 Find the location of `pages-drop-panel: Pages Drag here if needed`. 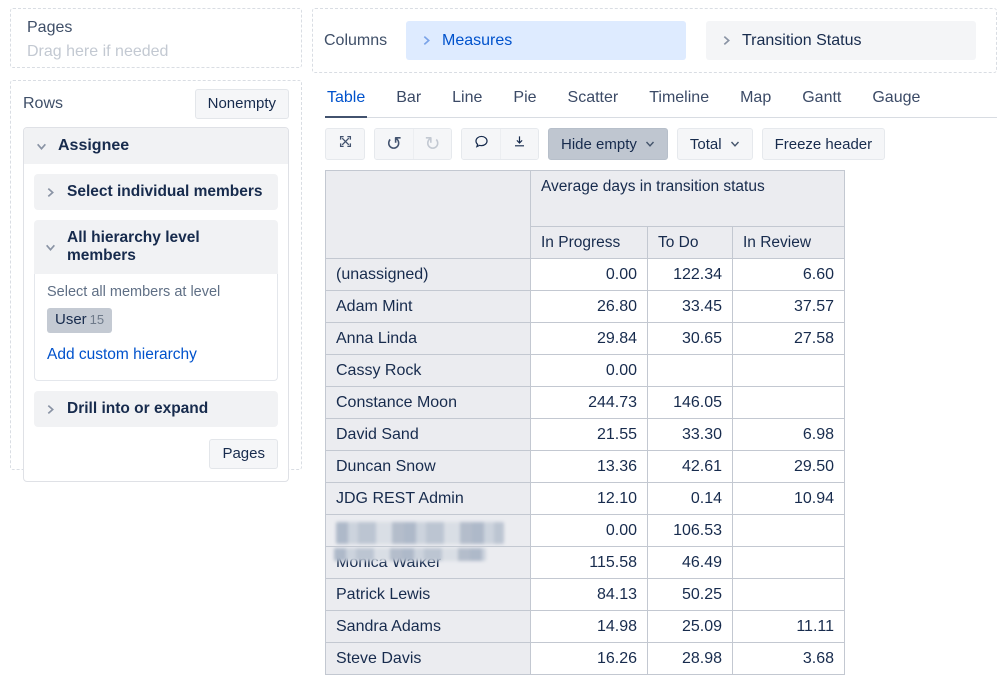

pages-drop-panel: Pages Drag here if needed is located at coordinates (156, 38).